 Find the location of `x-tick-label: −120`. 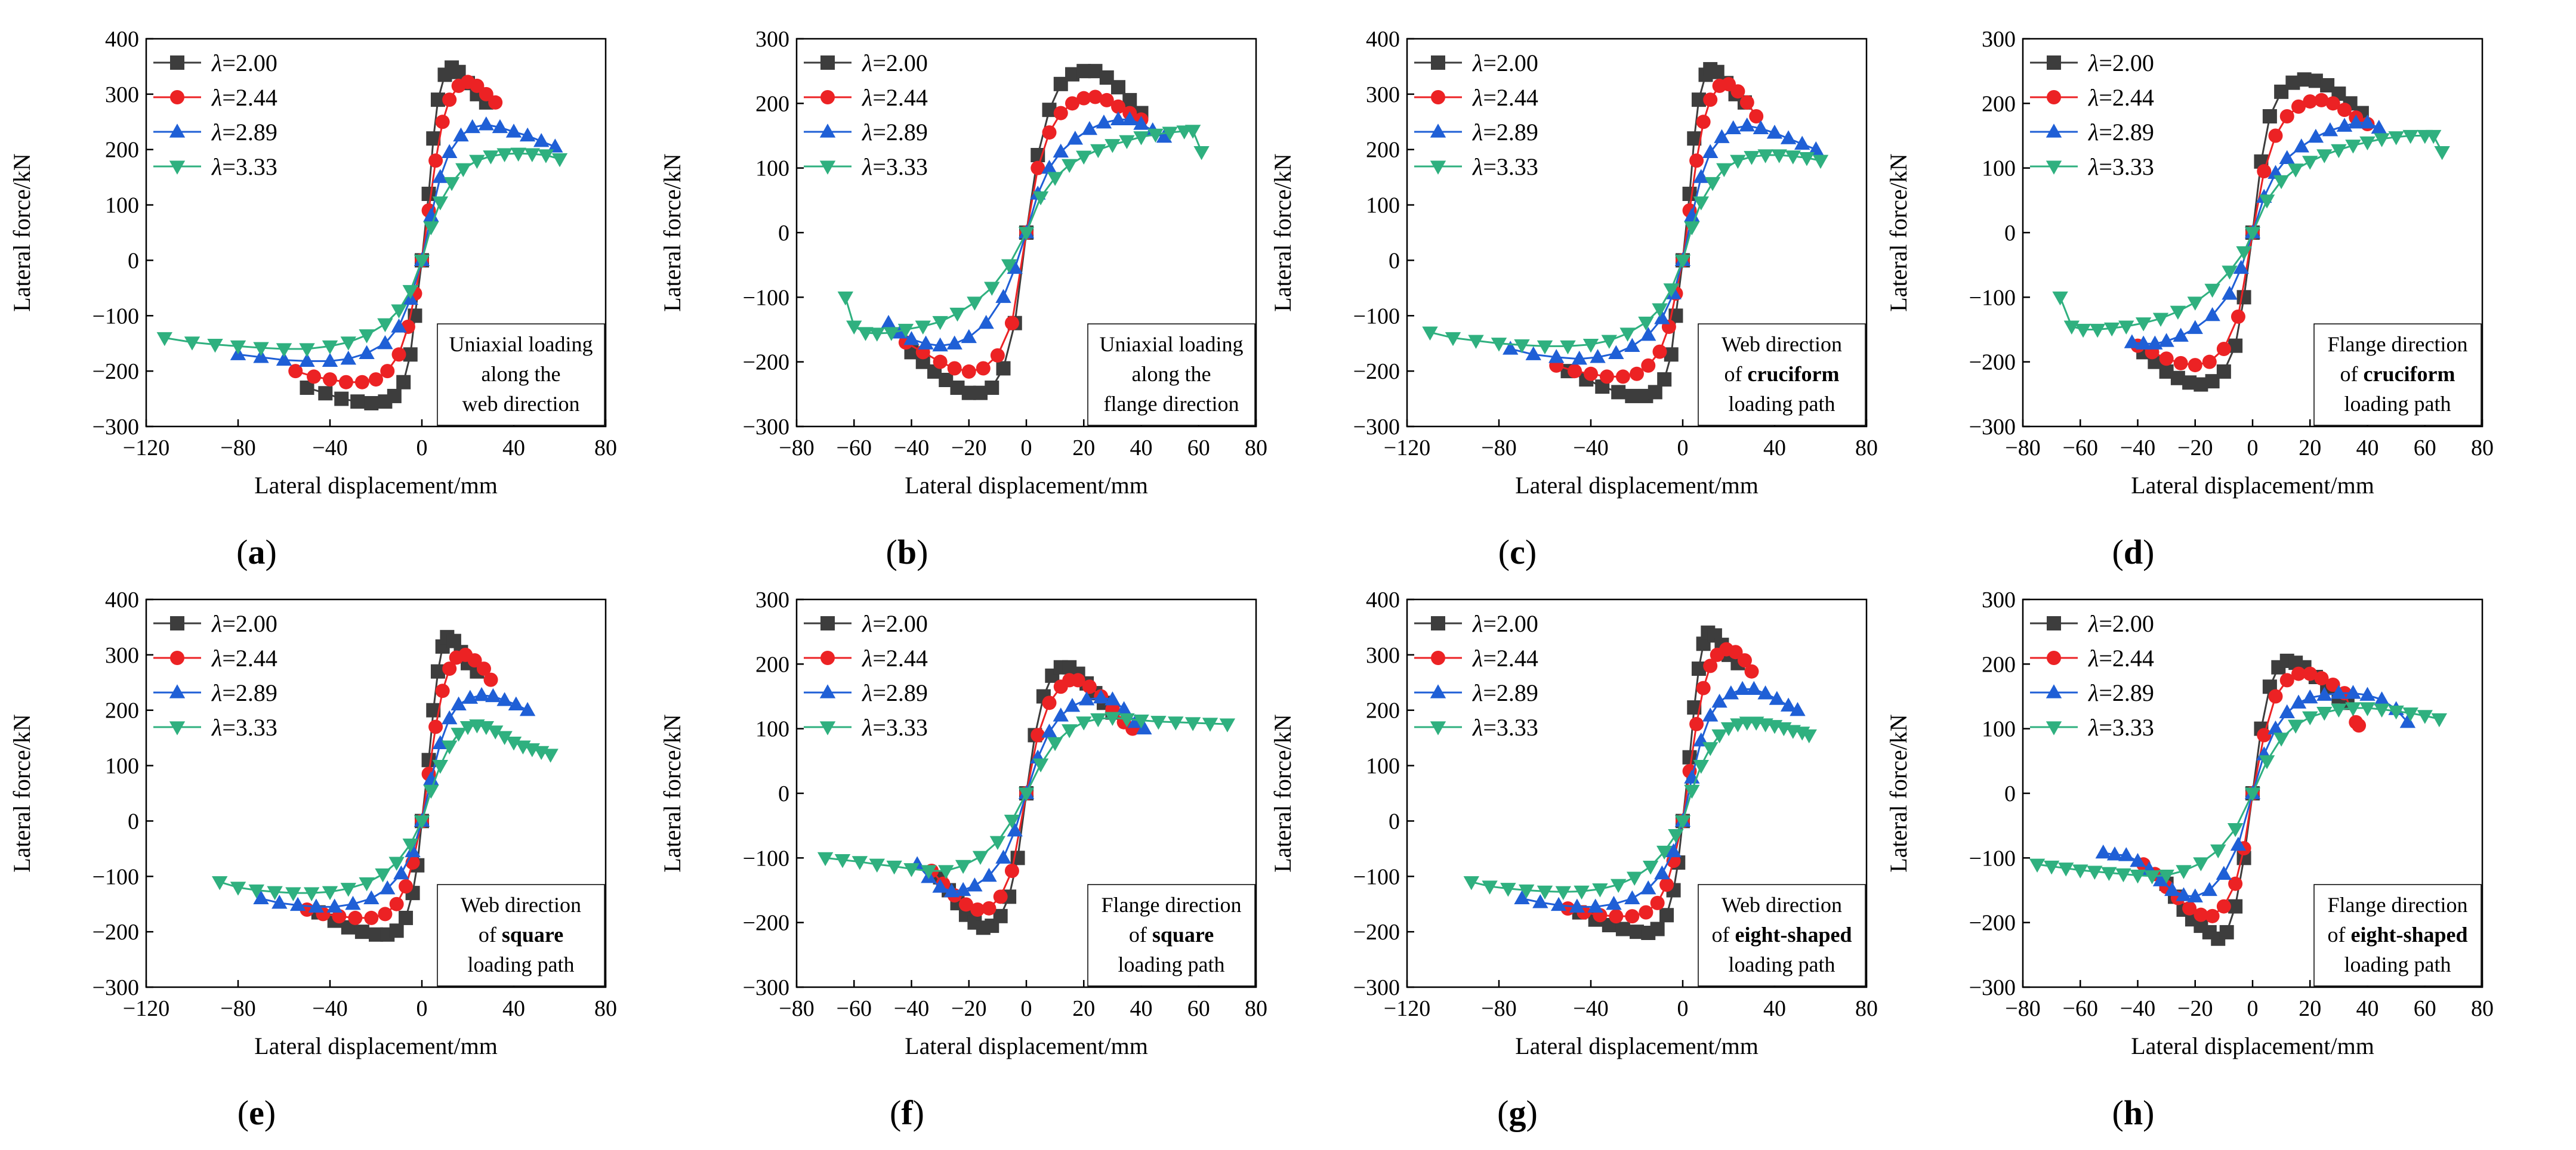

x-tick-label: −120 is located at coordinates (1407, 447).